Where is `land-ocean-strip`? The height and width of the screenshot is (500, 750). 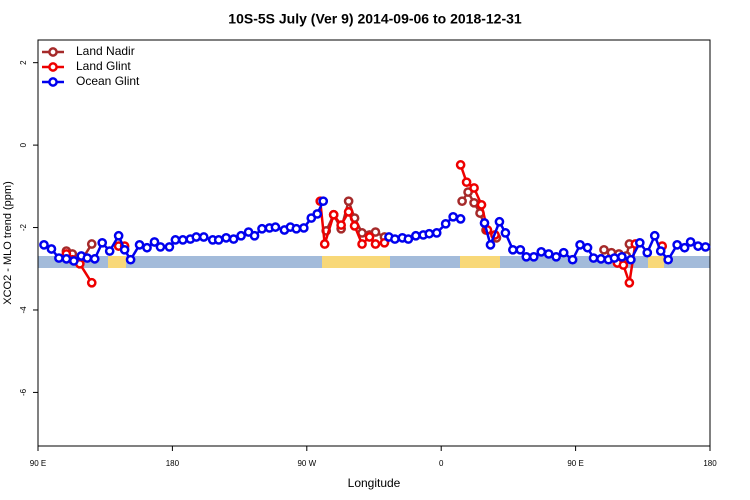 land-ocean-strip is located at coordinates (374, 262).